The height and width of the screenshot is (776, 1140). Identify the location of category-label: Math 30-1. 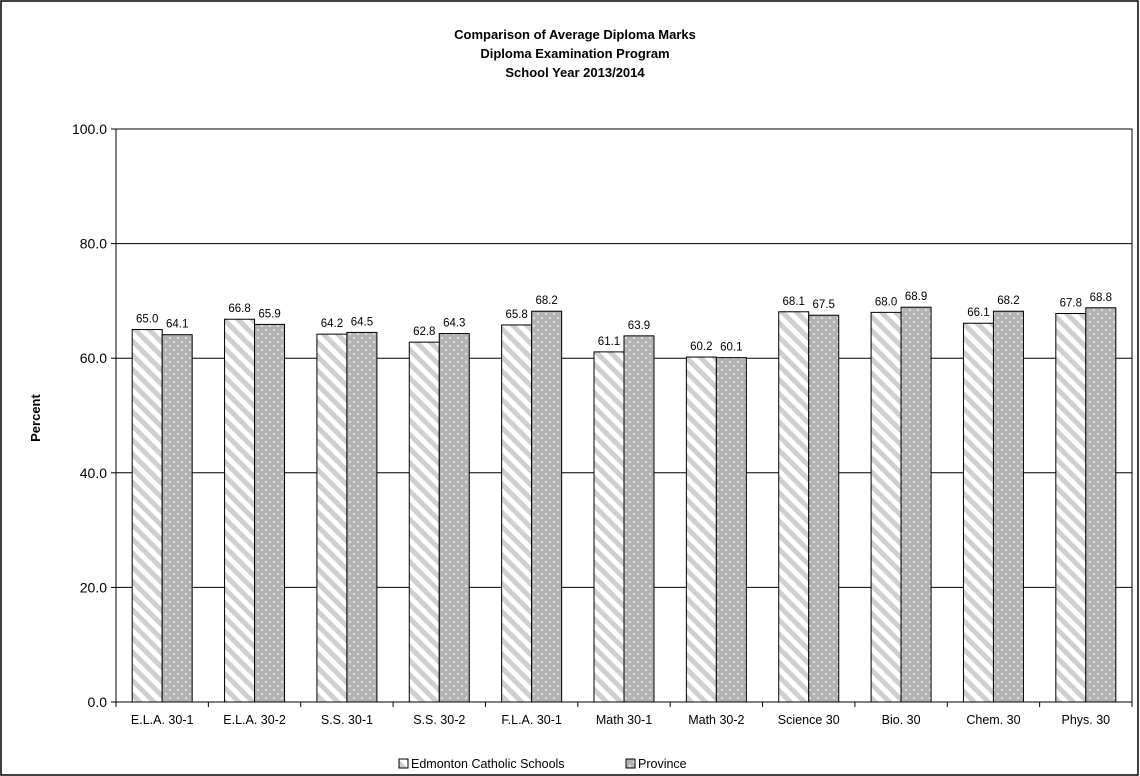
(624, 720).